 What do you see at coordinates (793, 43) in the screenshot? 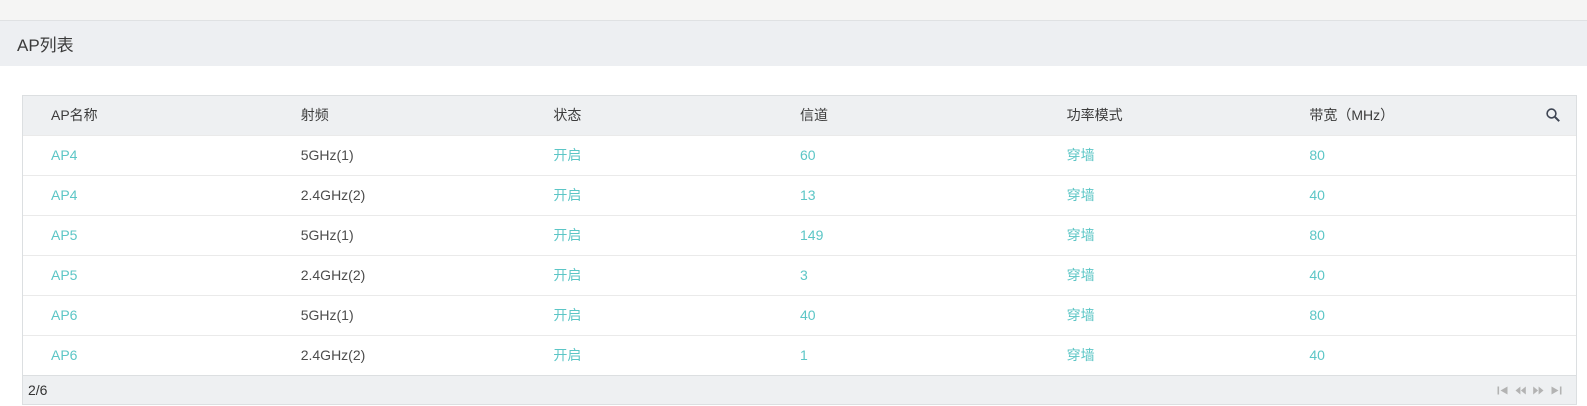
I see `section-header: AP列表` at bounding box center [793, 43].